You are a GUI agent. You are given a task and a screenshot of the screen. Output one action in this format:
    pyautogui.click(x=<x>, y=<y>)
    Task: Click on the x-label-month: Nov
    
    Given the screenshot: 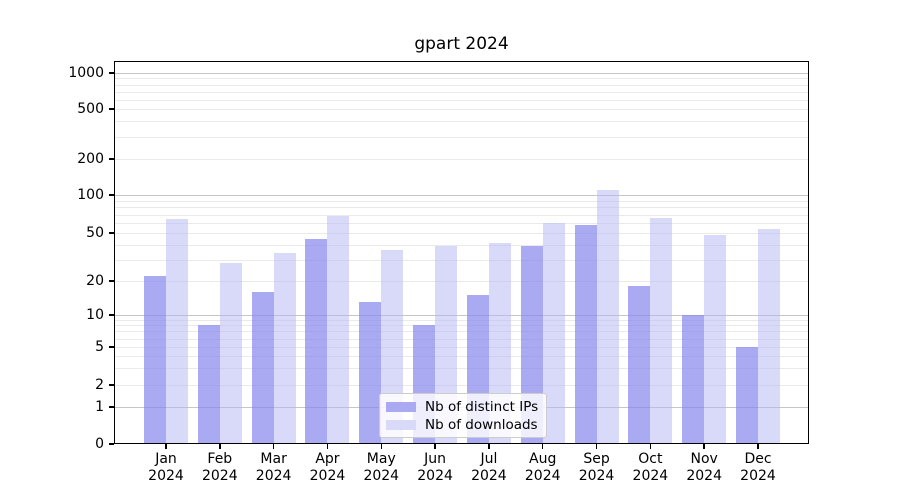 What is the action you would take?
    pyautogui.click(x=704, y=459)
    